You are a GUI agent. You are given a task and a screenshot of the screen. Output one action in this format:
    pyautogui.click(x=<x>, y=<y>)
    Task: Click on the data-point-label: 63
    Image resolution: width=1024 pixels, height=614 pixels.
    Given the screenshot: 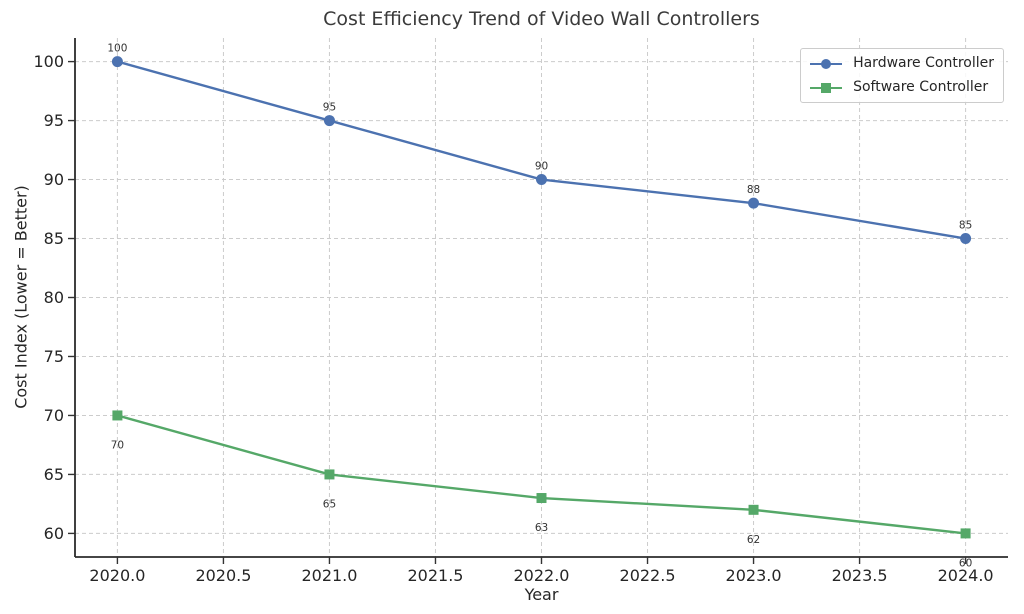 What is the action you would take?
    pyautogui.click(x=541, y=528)
    